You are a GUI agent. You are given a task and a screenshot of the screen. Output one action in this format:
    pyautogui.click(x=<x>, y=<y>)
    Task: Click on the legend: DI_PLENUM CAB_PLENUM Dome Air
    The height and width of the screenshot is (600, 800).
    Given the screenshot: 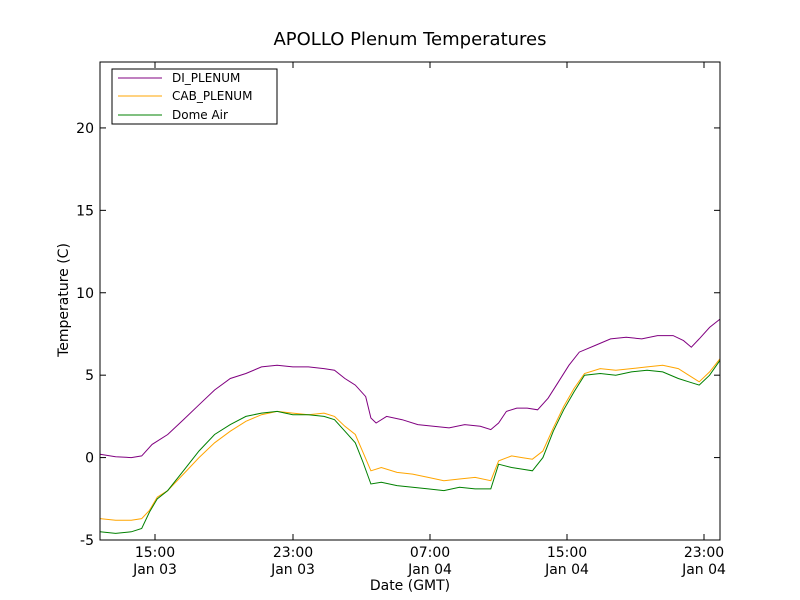 What is the action you would take?
    pyautogui.click(x=194, y=96)
    